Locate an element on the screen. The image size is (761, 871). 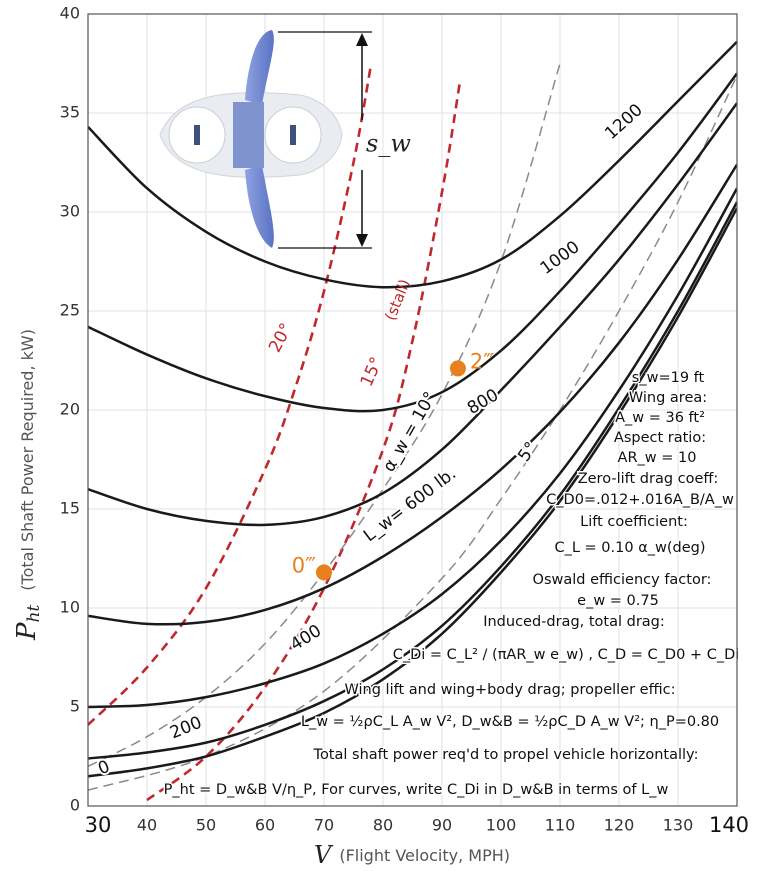
x-axis-label: V (Flight Velocity, MPH) is located at coordinates (412, 855).